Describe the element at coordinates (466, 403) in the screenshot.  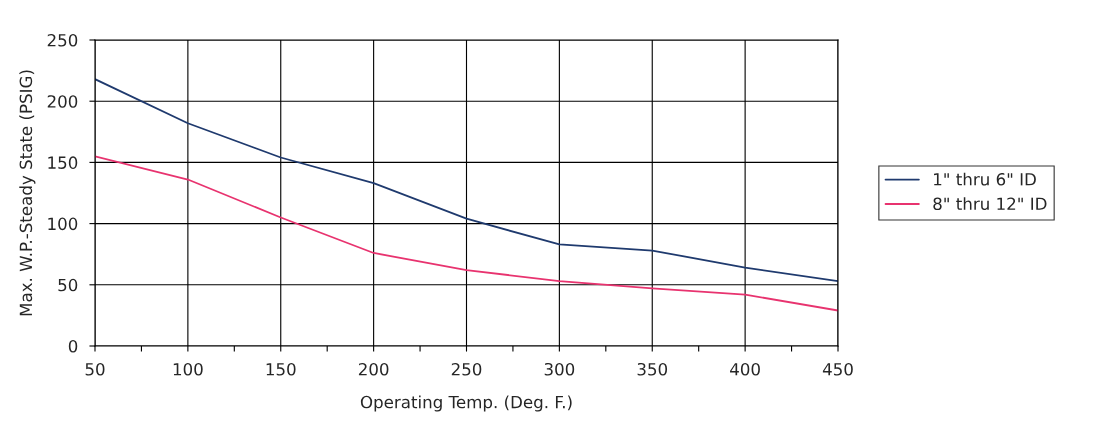
I see `x-axis-title: Operating Temp. (Deg. F.)` at that location.